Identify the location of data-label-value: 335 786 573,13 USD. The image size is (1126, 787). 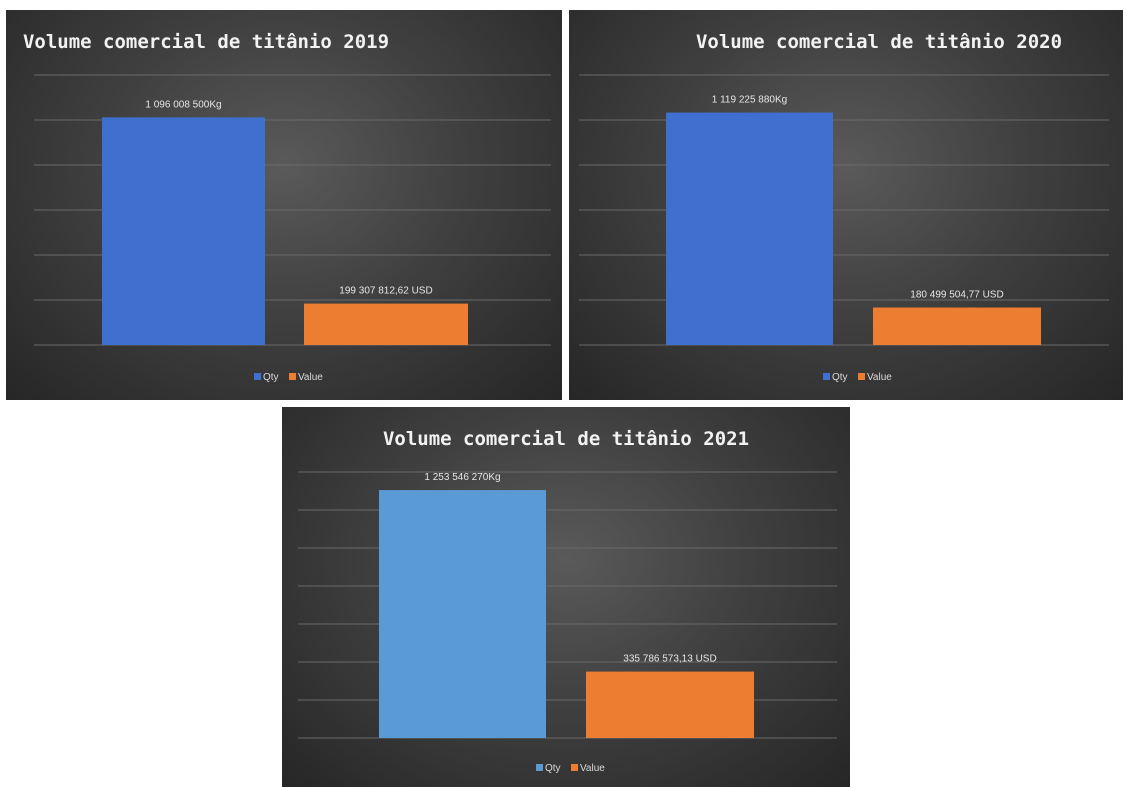
(669, 659).